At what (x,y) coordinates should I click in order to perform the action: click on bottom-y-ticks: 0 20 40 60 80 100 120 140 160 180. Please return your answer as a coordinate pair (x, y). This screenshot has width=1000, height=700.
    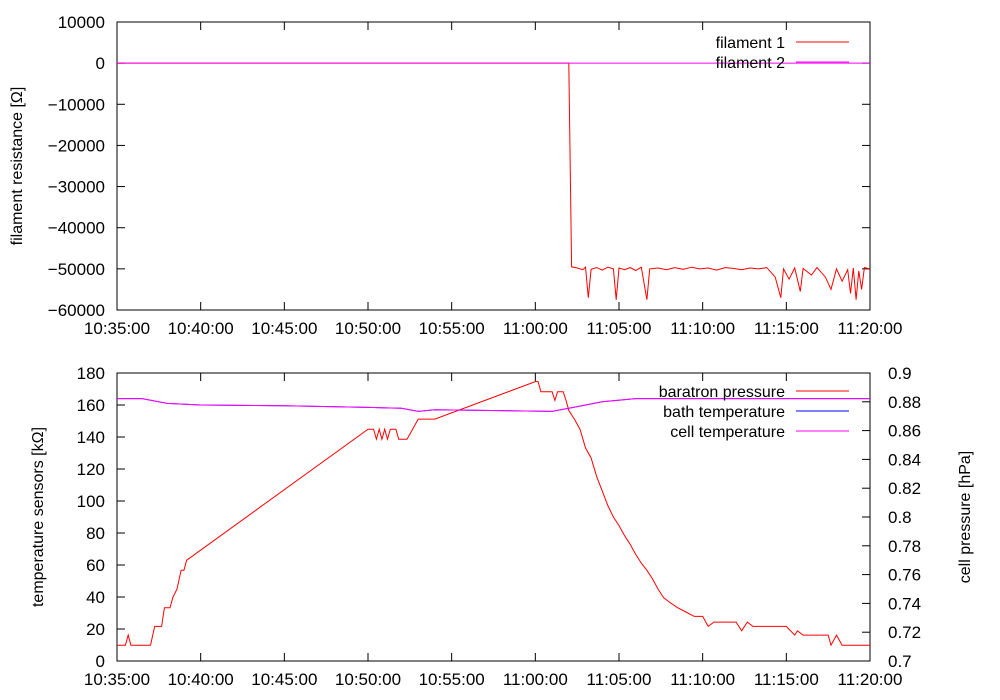
    Looking at the image, I should click on (101, 517).